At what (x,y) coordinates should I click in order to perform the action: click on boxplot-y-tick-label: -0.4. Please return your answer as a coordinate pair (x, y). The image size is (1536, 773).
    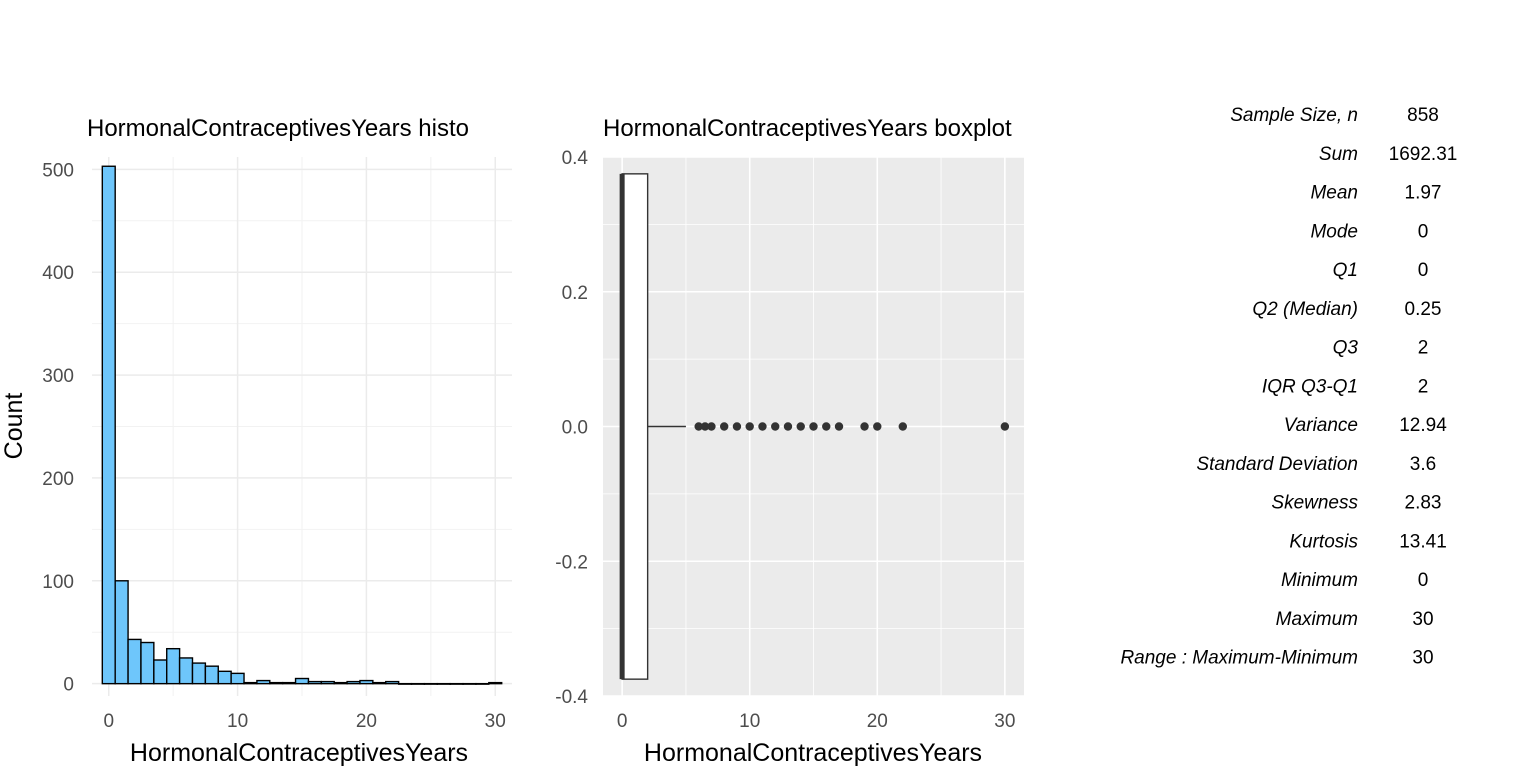
    Looking at the image, I should click on (571, 697).